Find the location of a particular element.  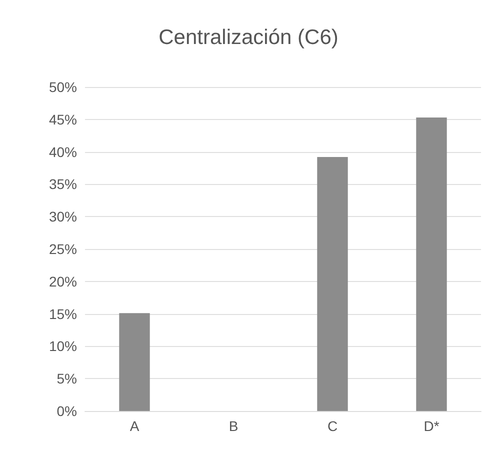

y-tick-label: 25% is located at coordinates (62, 249).